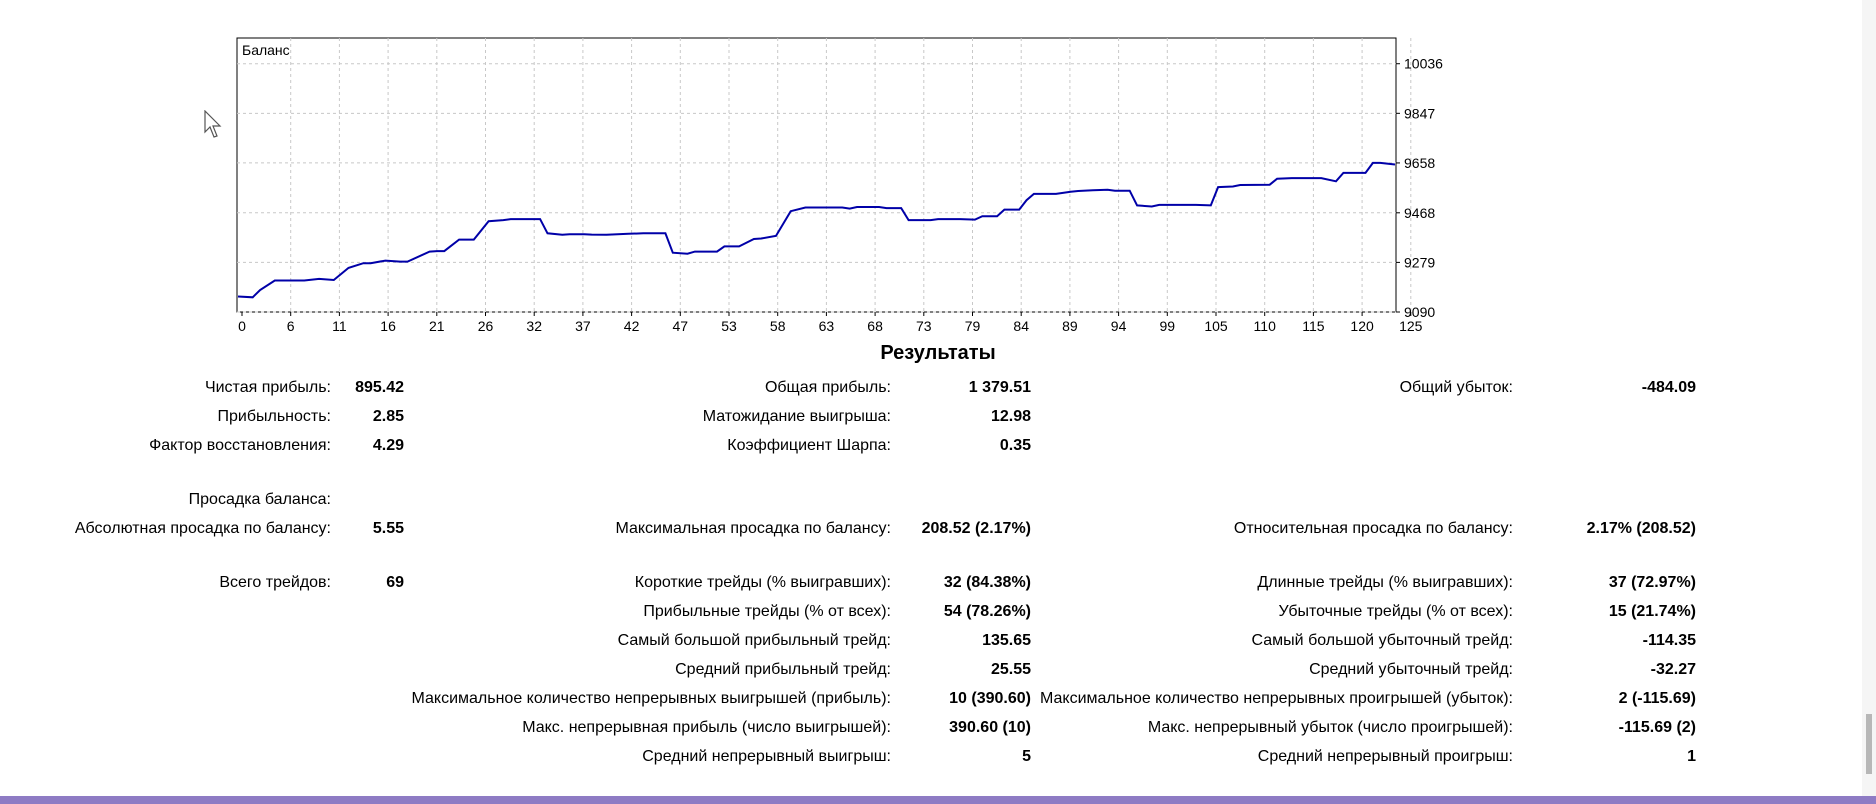  I want to click on profit-trades-label: Прибыльные трейды (% от всех):, so click(767, 611).